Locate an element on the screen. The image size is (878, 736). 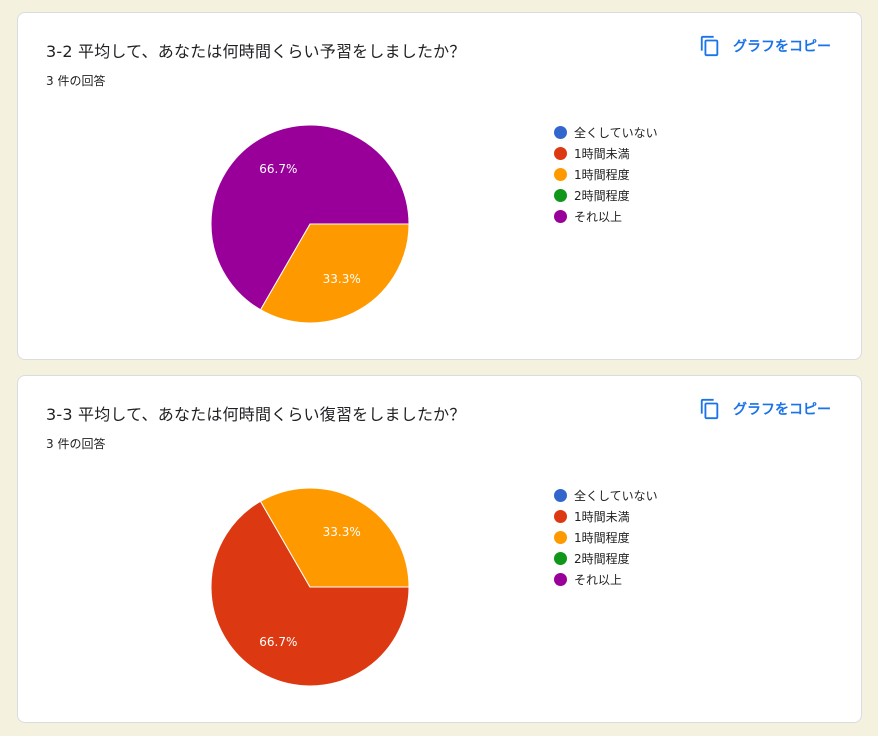
pie-chart: 66.7% 33.3% is located at coordinates (310, 587).